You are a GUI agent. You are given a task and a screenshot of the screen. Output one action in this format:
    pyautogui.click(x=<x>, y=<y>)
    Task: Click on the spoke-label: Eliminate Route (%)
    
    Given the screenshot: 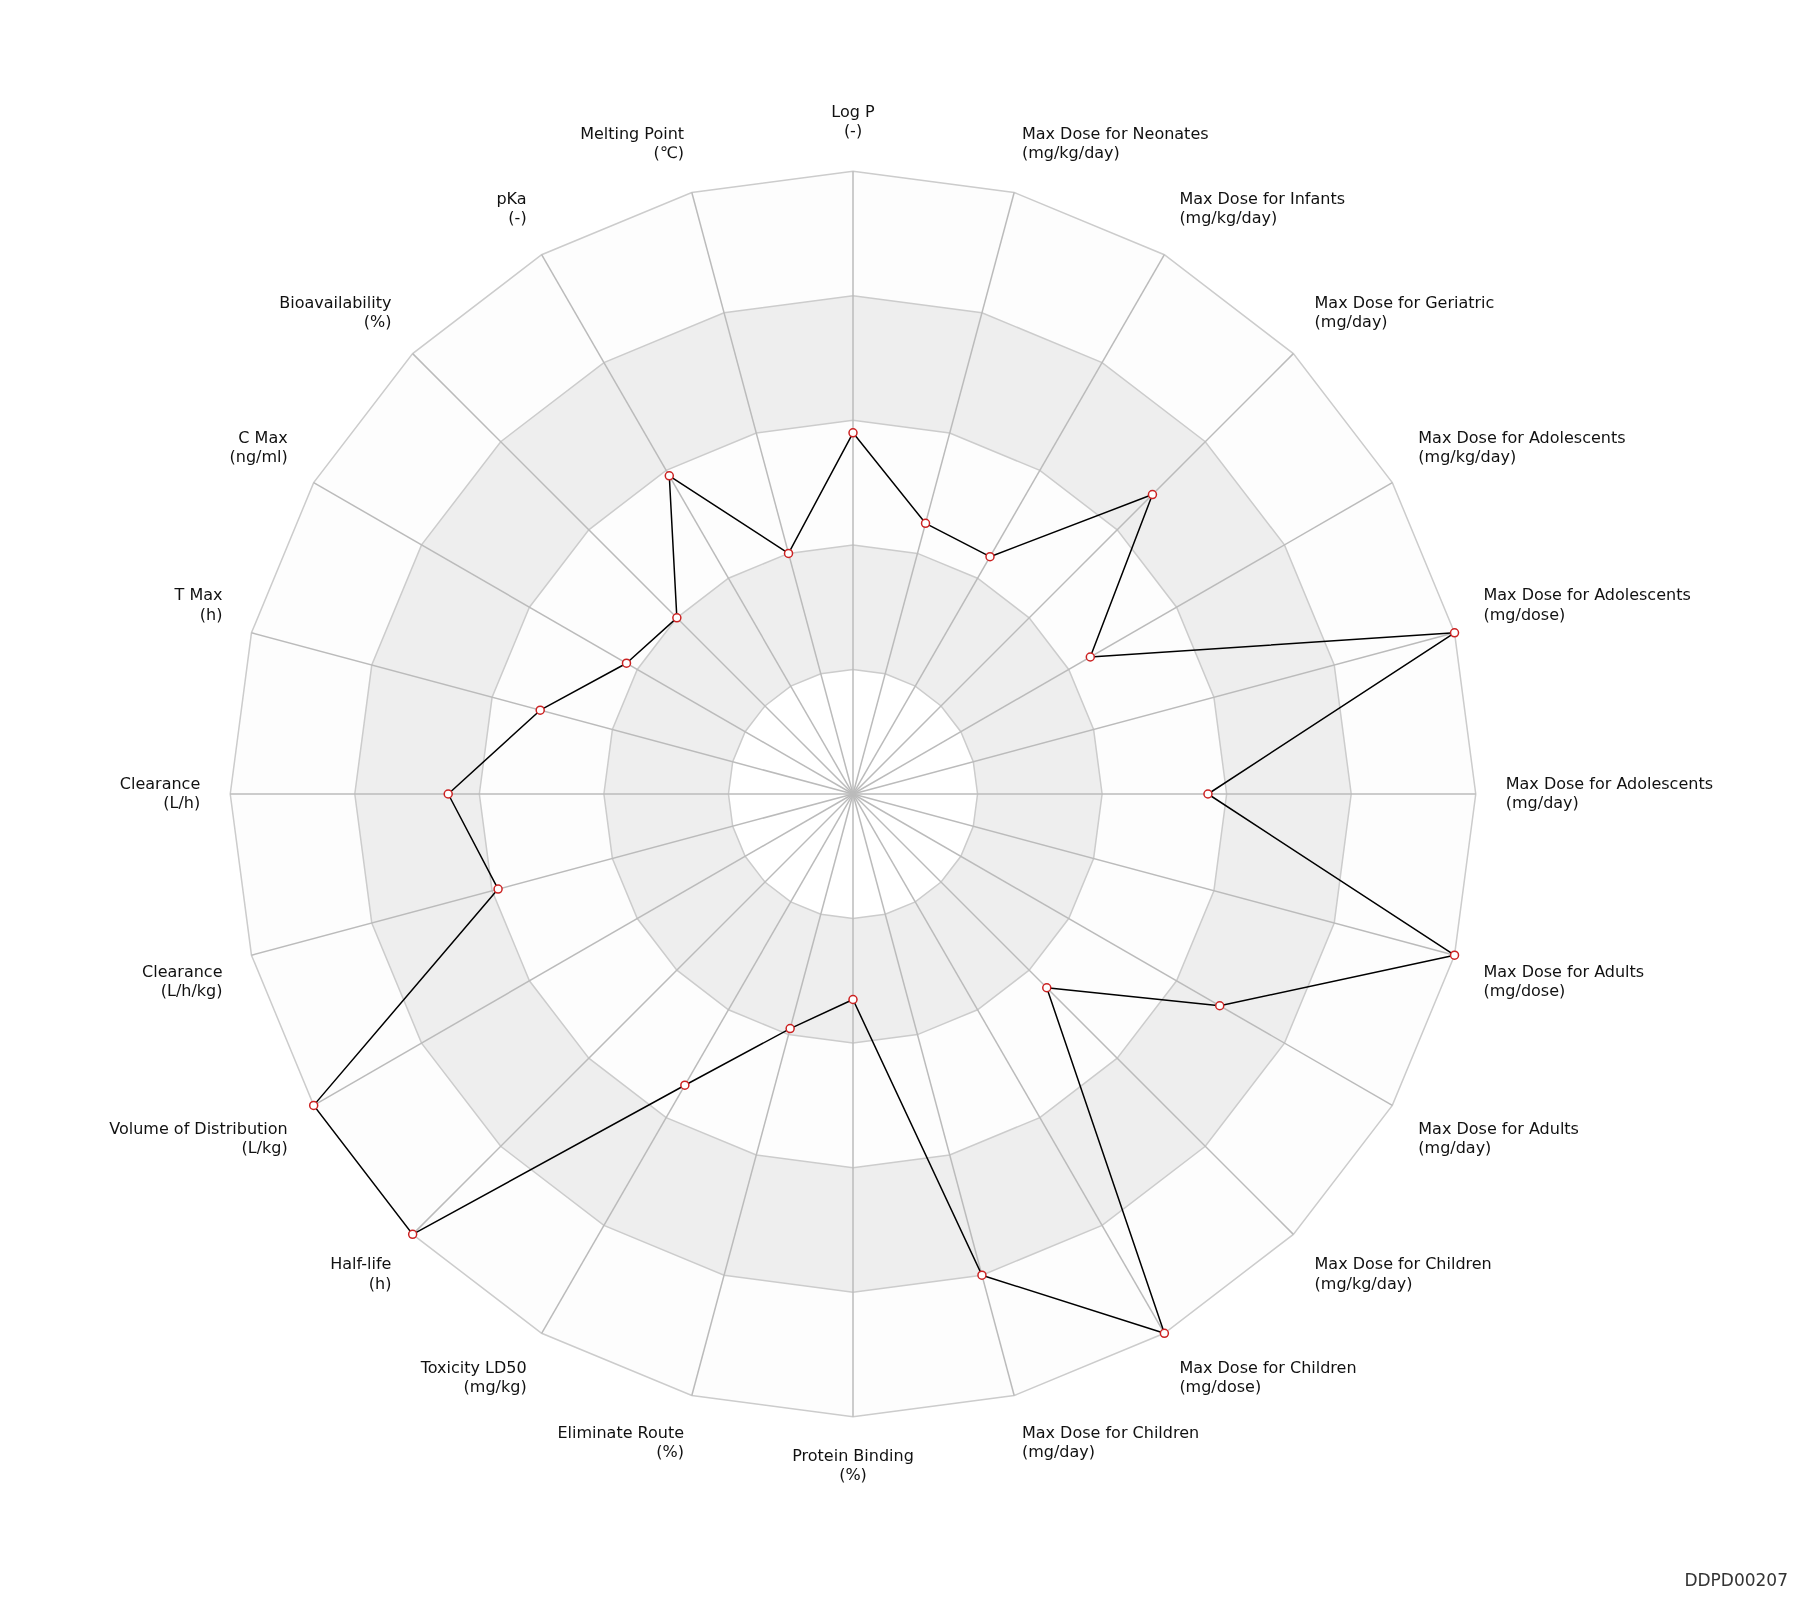 What is the action you would take?
    pyautogui.click(x=621, y=1442)
    